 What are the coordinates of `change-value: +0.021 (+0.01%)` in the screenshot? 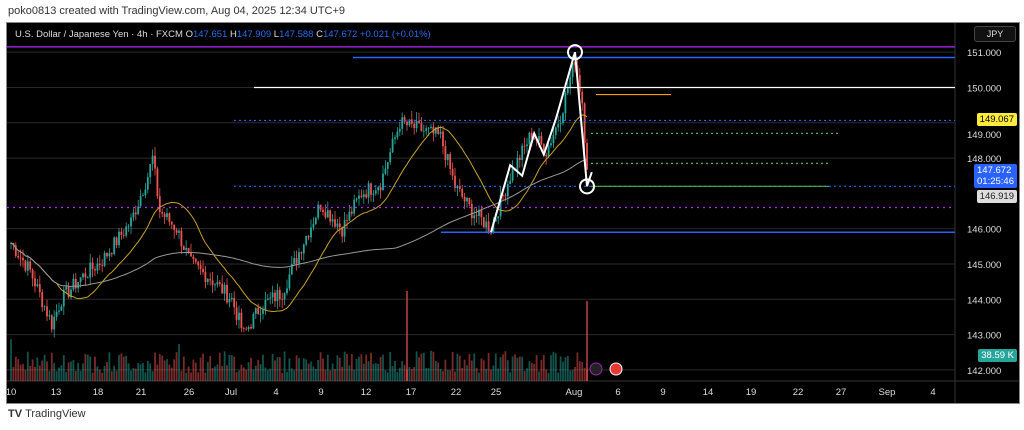 It's located at (395, 34).